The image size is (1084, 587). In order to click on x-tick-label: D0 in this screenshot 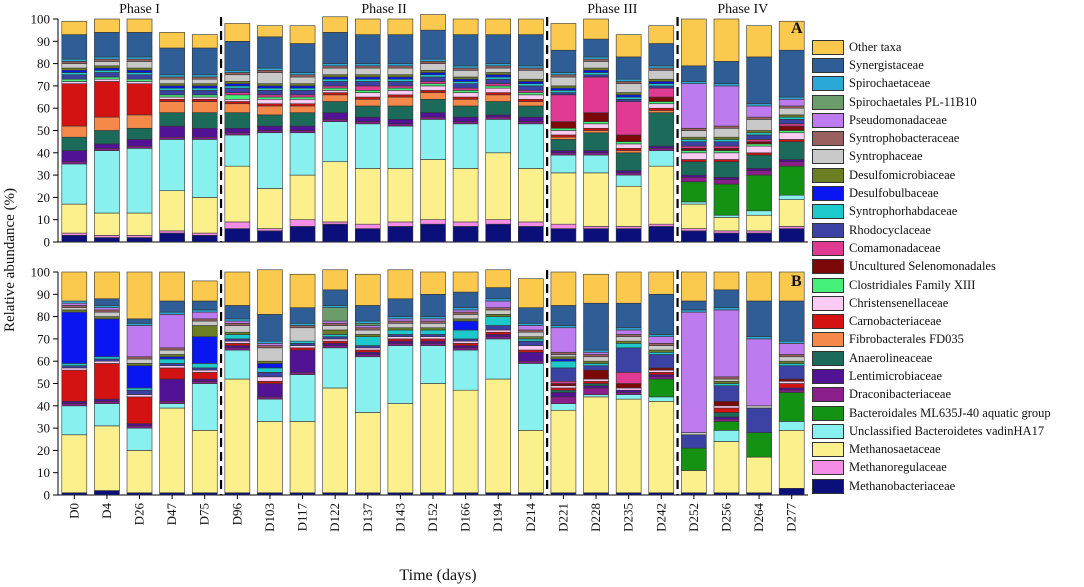, I will do `click(73, 511)`.